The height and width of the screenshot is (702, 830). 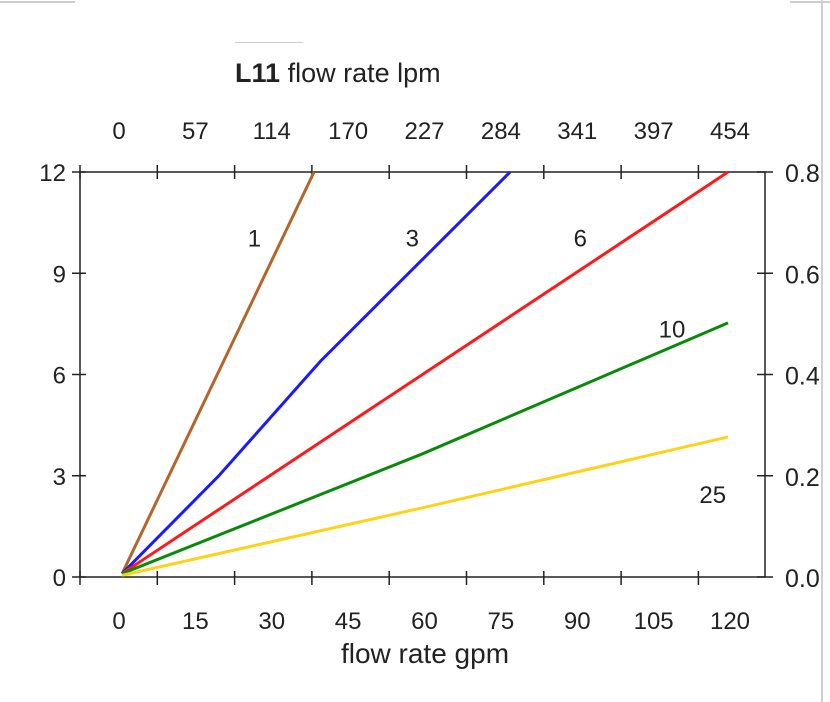 I want to click on x-axis-label: flow rate gpm, so click(x=425, y=653).